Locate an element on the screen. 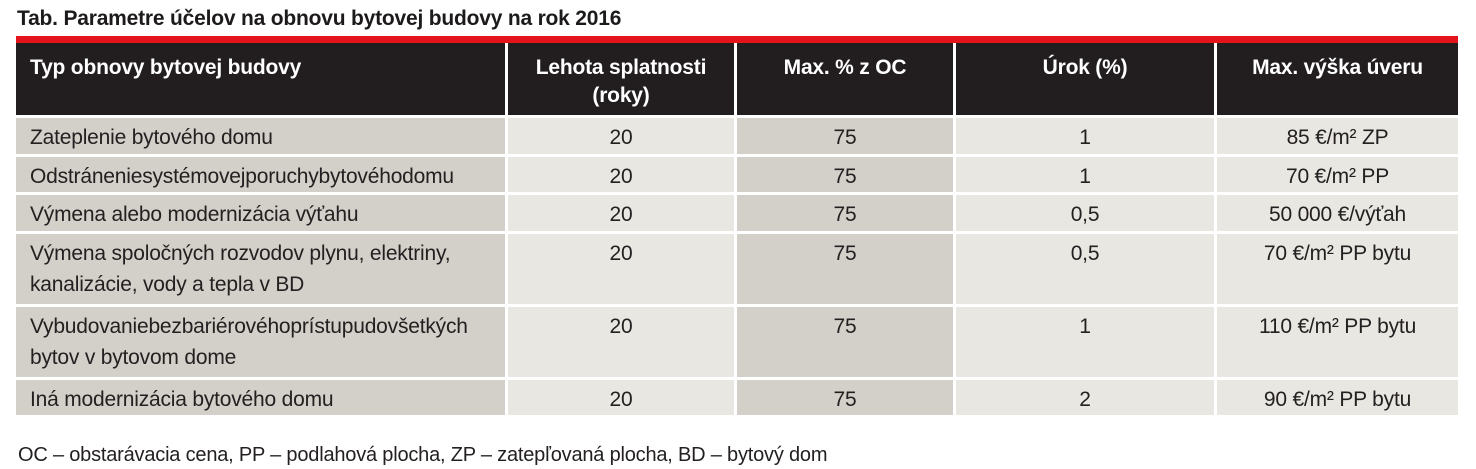 This screenshot has width=1476, height=469. cell-typ: Zateplenie bytového domu is located at coordinates (262, 134).